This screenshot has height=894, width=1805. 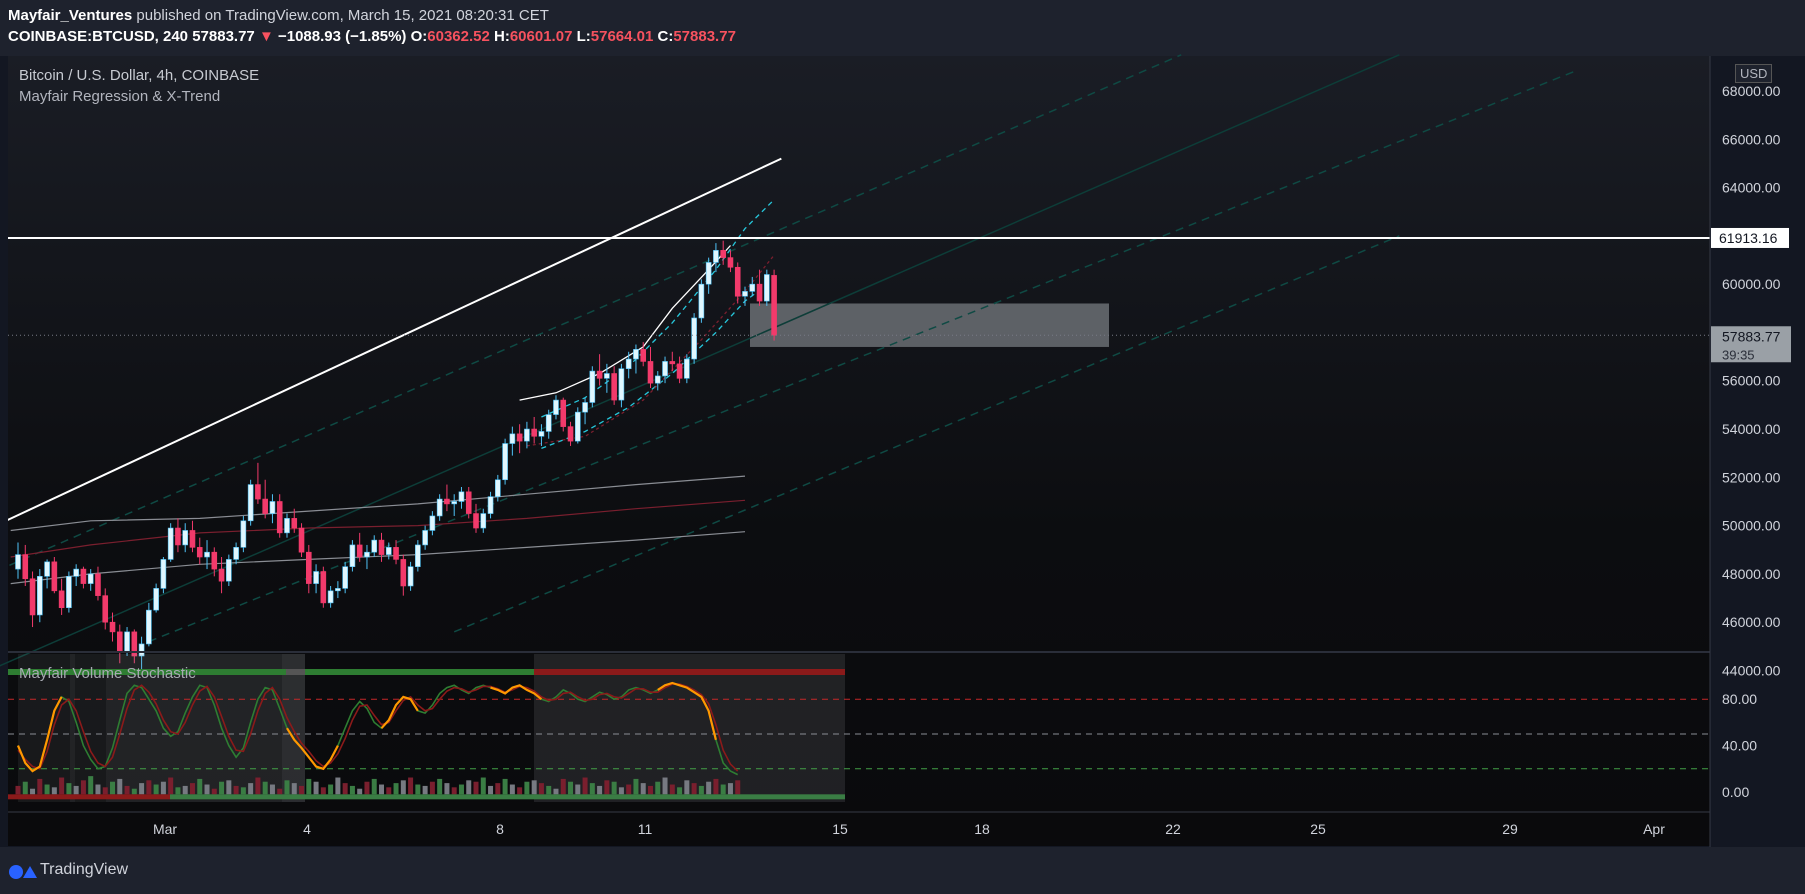 I want to click on indicator-legend: Mayfair Regression & X-Trend, so click(x=120, y=96).